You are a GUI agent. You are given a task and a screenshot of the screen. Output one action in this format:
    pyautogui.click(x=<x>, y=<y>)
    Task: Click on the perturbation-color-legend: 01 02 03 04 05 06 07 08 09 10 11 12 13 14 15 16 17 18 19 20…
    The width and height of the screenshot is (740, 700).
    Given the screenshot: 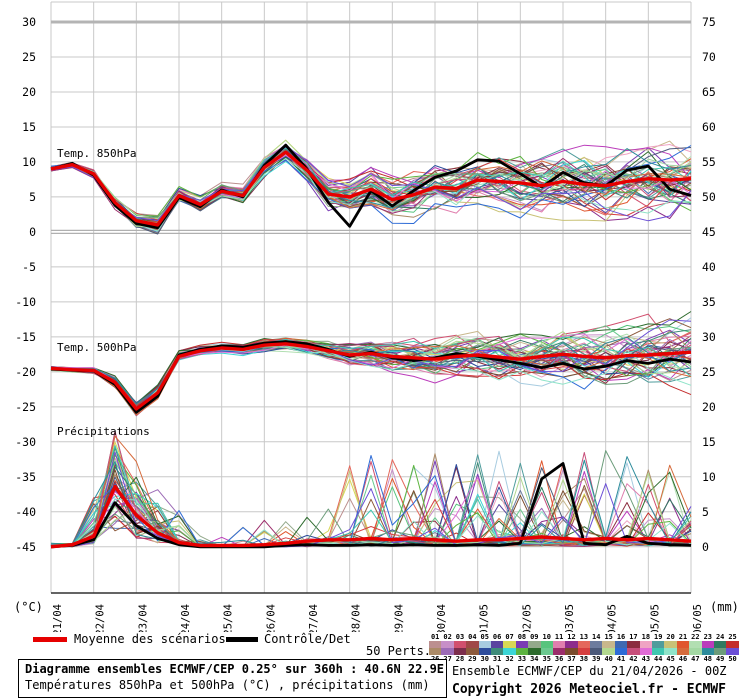 What is the action you would take?
    pyautogui.click(x=584, y=648)
    